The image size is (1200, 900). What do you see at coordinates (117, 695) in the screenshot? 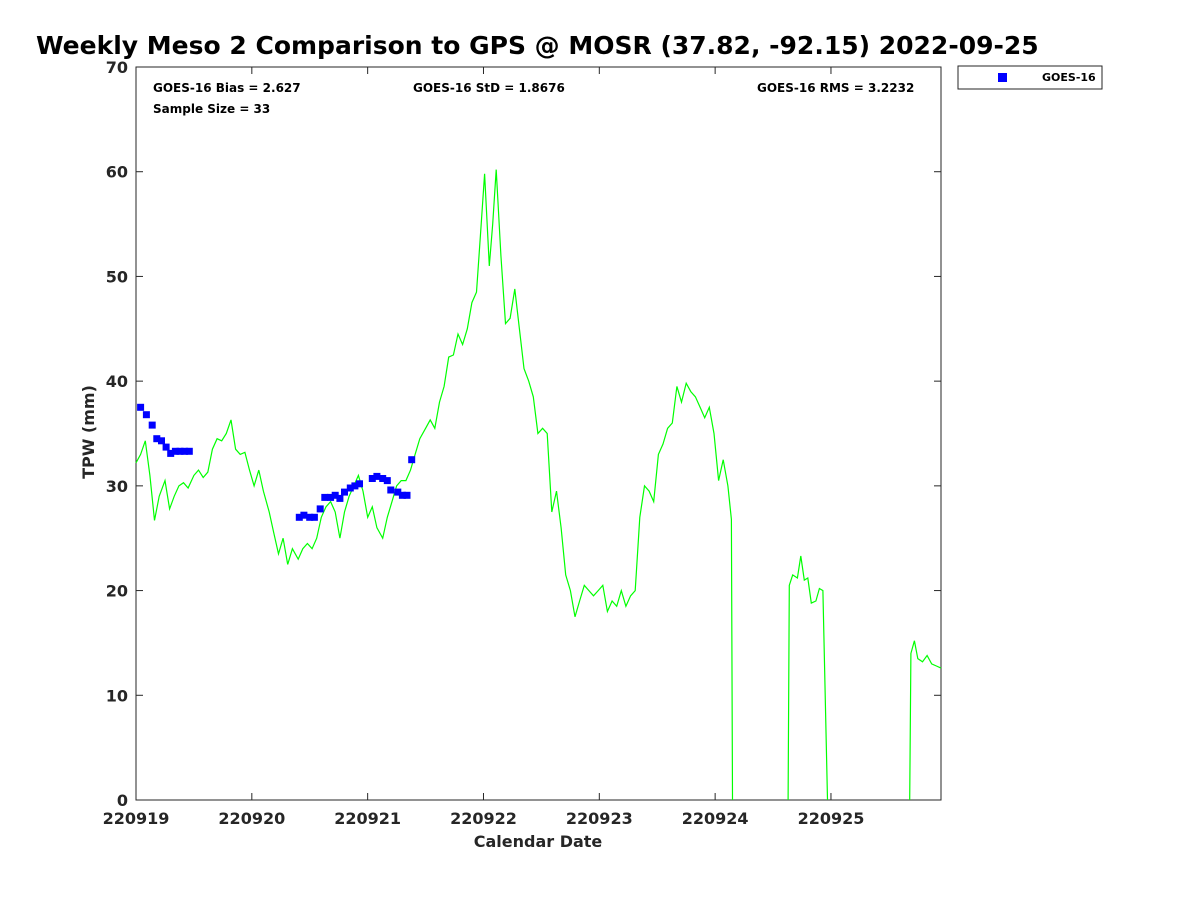
I see `y-tick-label: 10` at bounding box center [117, 695].